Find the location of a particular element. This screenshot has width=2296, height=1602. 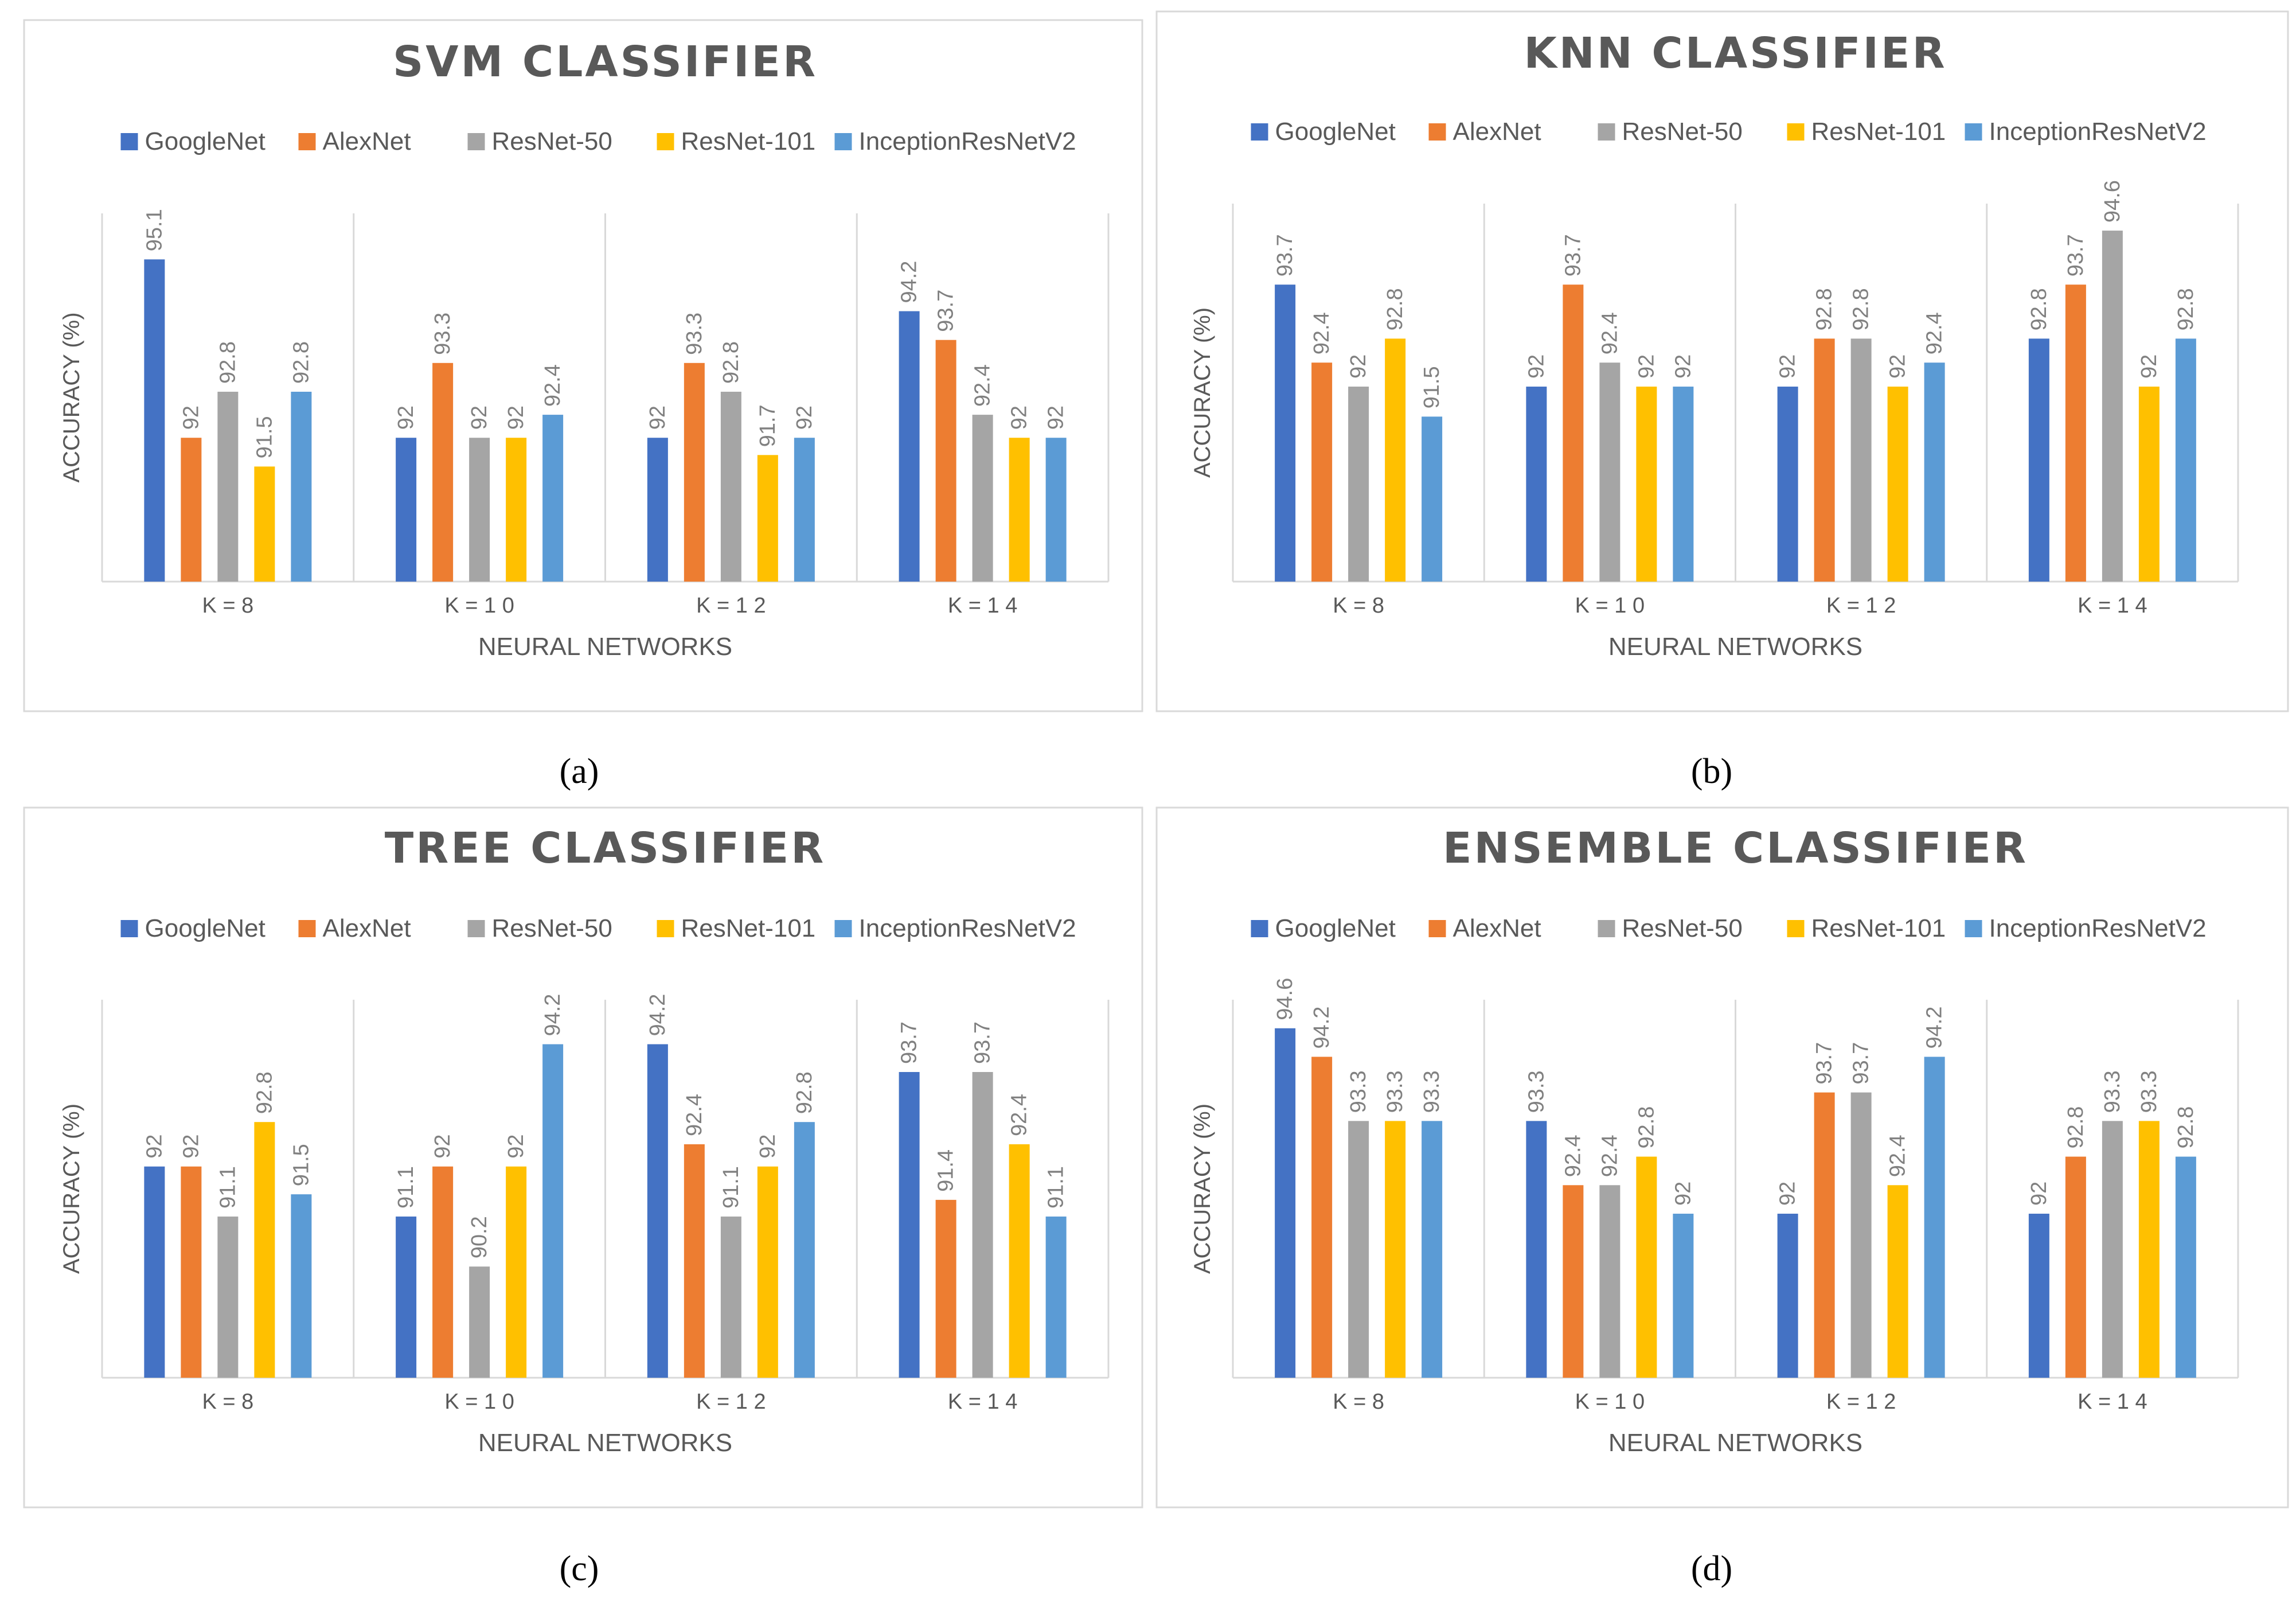

bar-resnet-50-k1 is located at coordinates (1358, 484).